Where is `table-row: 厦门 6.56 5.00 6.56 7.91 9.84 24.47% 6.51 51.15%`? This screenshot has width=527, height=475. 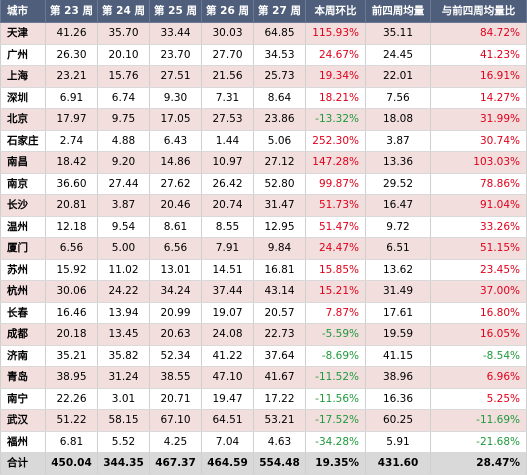 table-row: 厦门 6.56 5.00 6.56 7.91 9.84 24.47% 6.51 51.15% is located at coordinates (263, 248).